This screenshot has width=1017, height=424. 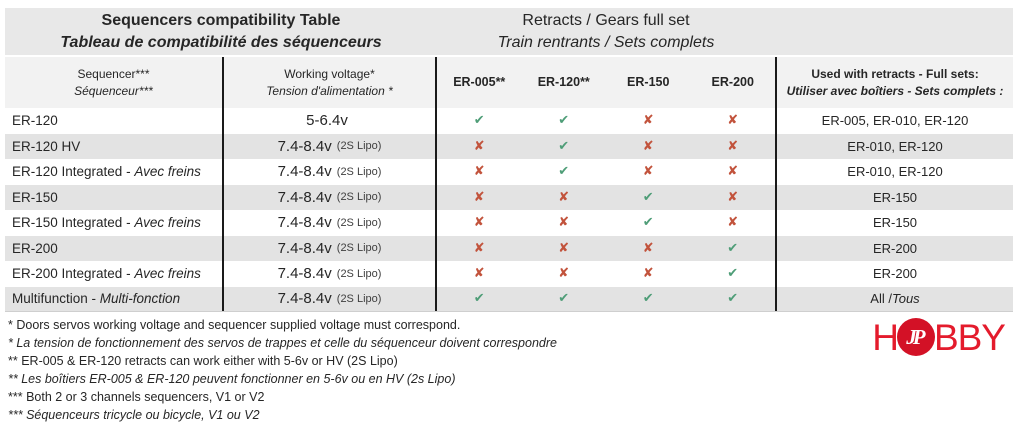 I want to click on title-band-spacer, so click(x=894, y=31).